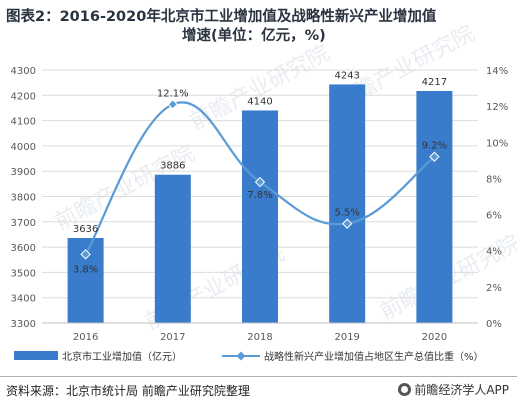  I want to click on x-tick-label: 2020, so click(434, 337).